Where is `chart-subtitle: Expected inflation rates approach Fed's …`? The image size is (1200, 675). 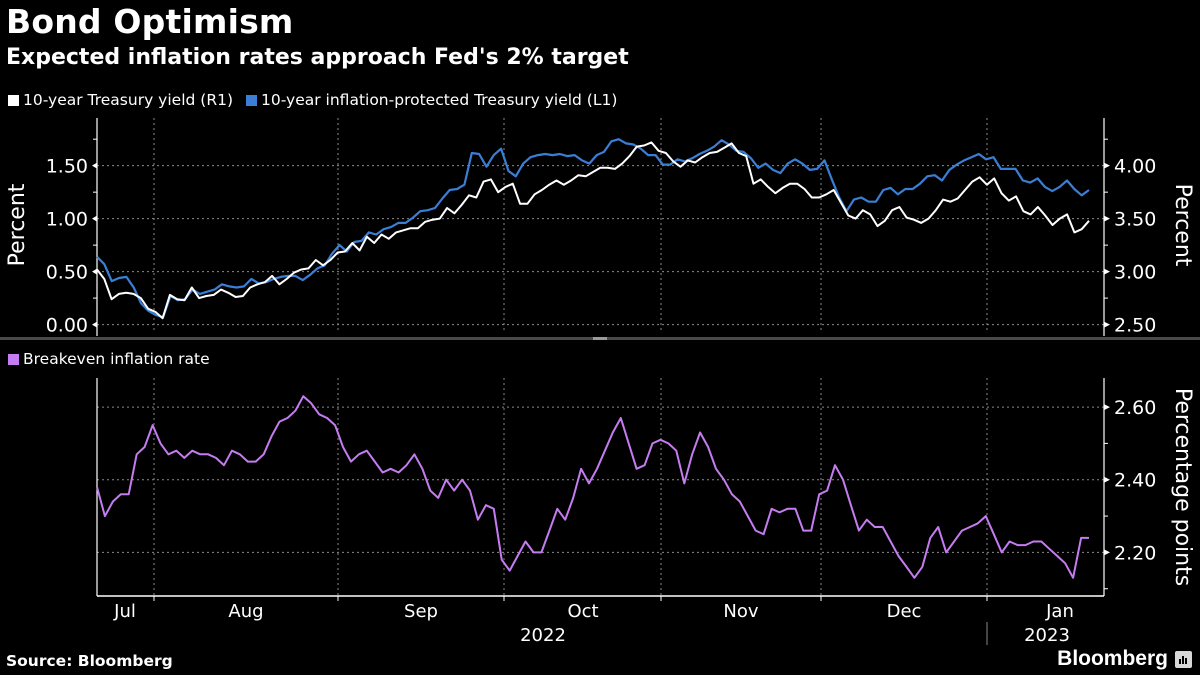
chart-subtitle: Expected inflation rates approach Fed's … is located at coordinates (317, 57).